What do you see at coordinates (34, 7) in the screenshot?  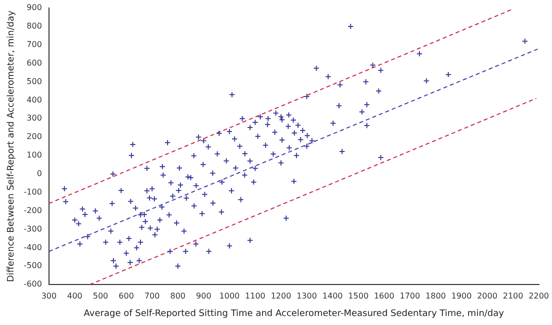 I see `y-tick-label: 900` at bounding box center [34, 7].